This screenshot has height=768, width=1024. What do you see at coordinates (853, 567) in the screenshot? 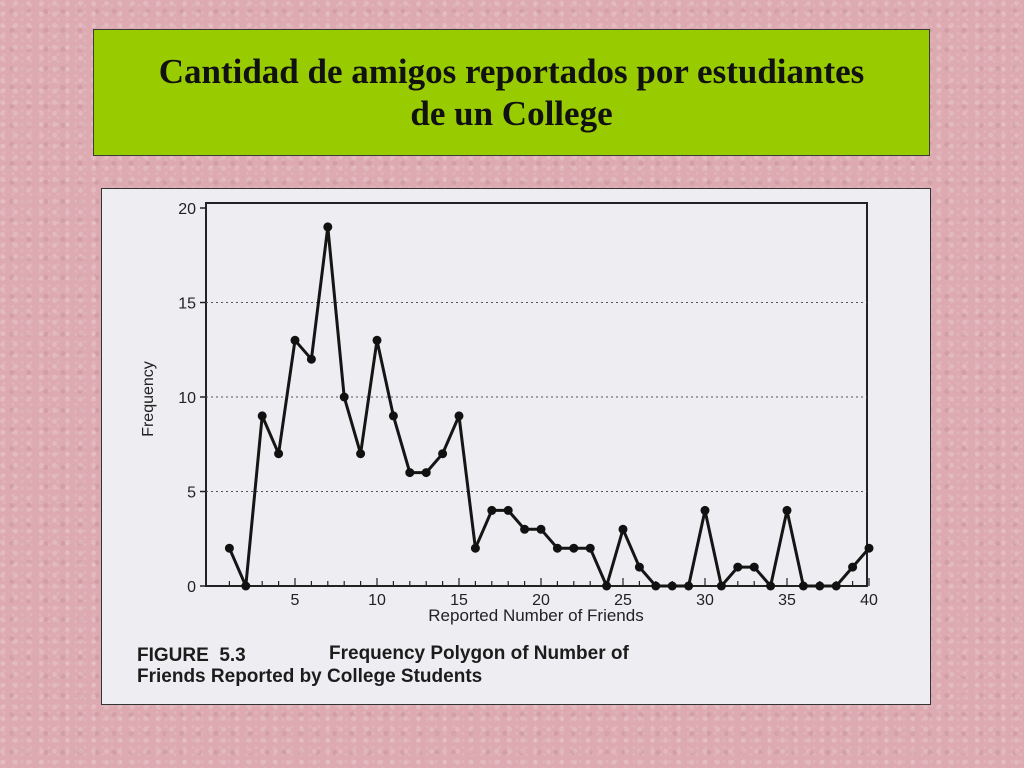
I see `data-point-x39` at bounding box center [853, 567].